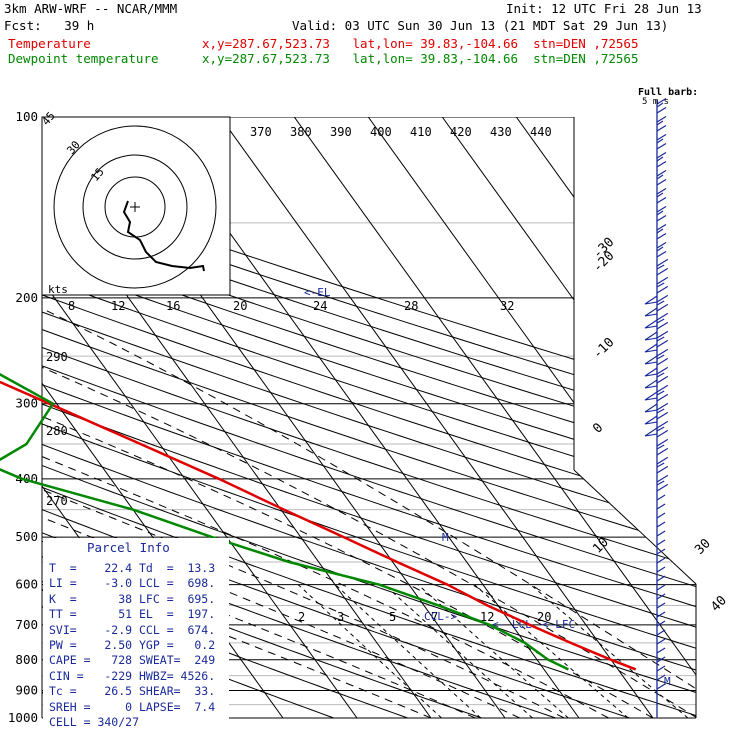  What do you see at coordinates (411, 306) in the screenshot?
I see `hodograph-speed-label: 28` at bounding box center [411, 306].